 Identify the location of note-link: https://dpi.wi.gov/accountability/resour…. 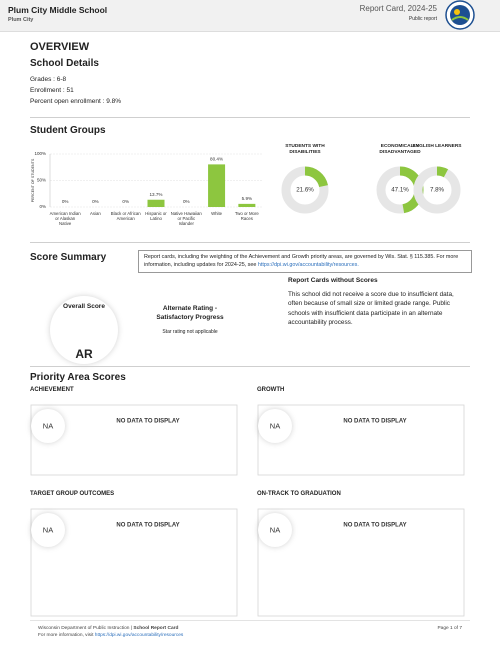
(308, 264).